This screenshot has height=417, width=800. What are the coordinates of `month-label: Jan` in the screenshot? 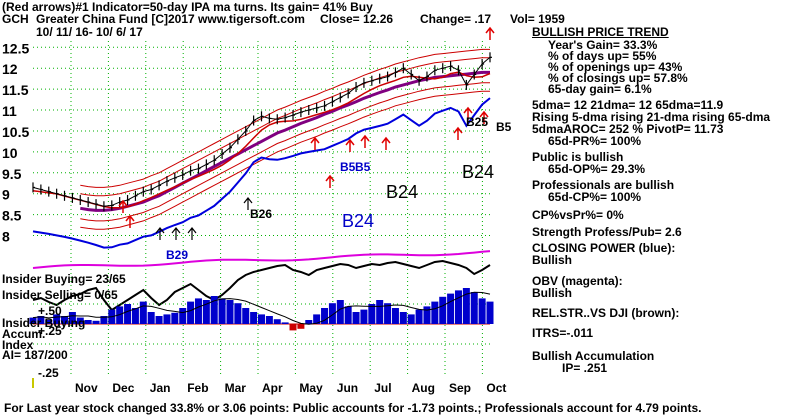 It's located at (160, 388).